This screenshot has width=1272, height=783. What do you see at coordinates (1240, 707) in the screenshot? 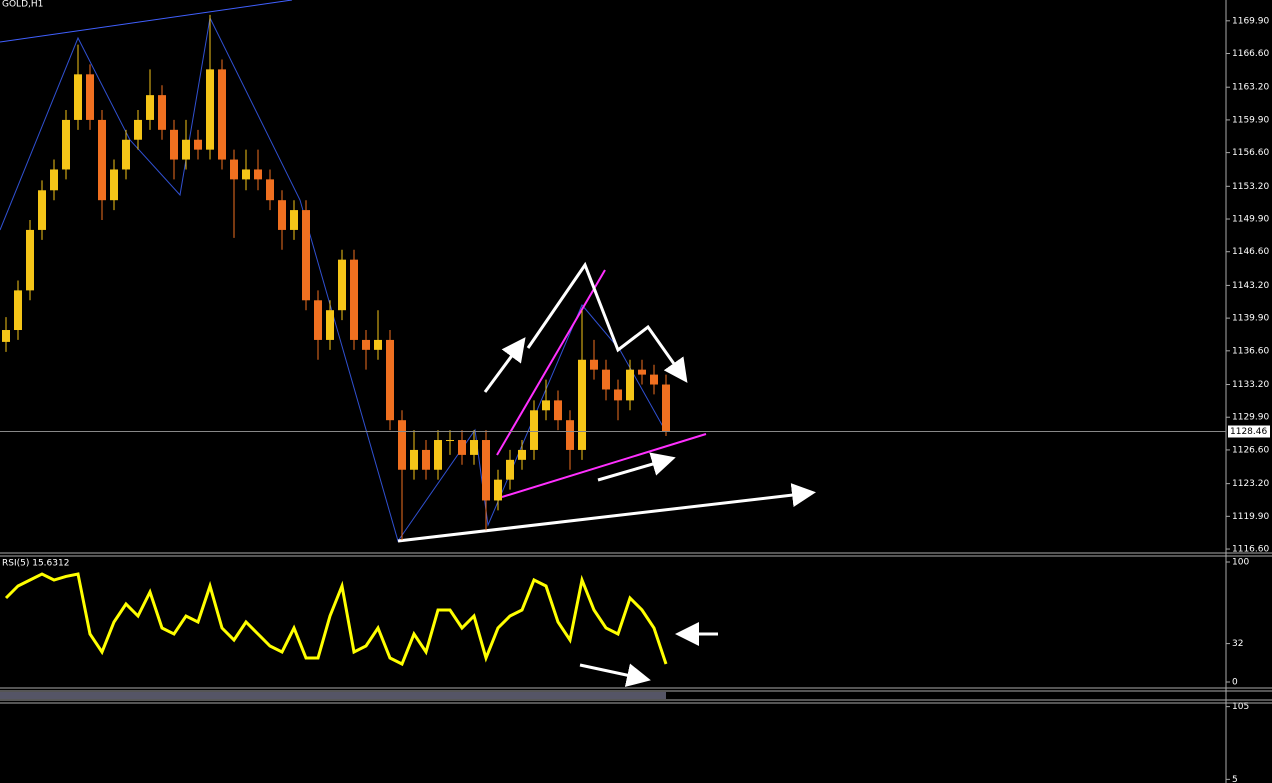
I see `y-tick-label: 105` at bounding box center [1240, 707].